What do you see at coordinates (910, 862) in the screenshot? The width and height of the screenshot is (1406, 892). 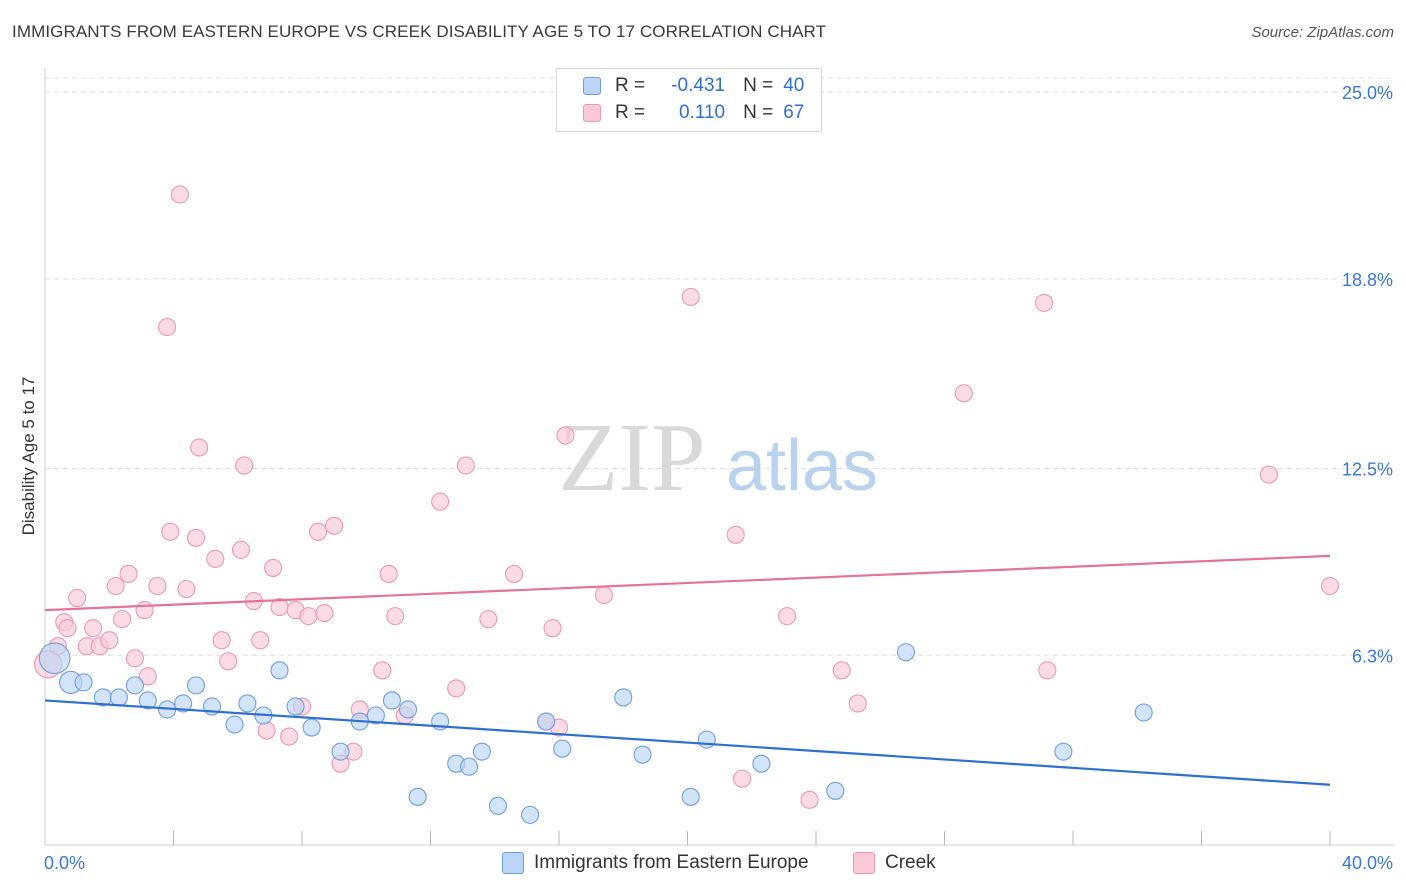 I see `legend-label: Creek` at bounding box center [910, 862].